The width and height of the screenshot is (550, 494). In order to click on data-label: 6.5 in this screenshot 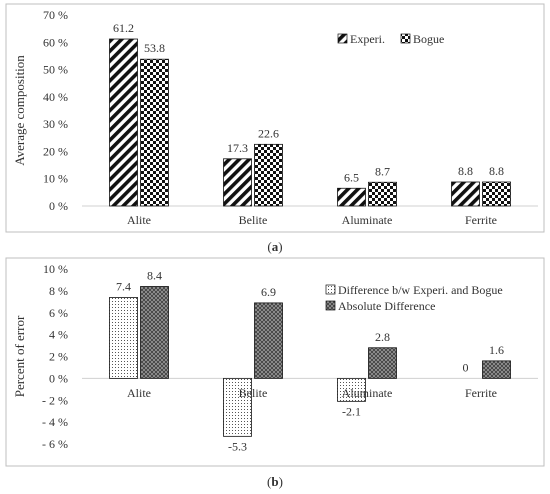, I will do `click(351, 177)`.